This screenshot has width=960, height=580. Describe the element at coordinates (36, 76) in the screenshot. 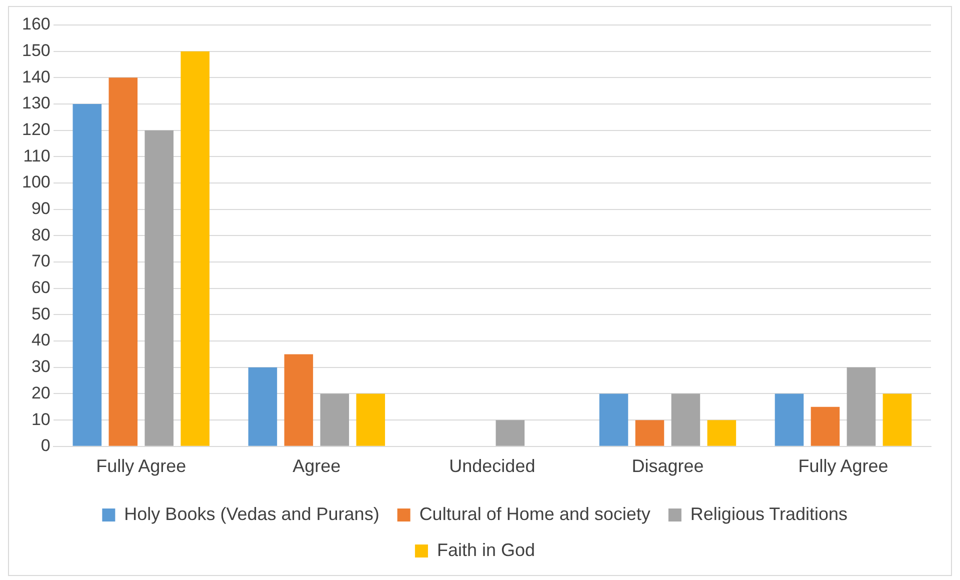

I see `y-tick-label: 140` at that location.